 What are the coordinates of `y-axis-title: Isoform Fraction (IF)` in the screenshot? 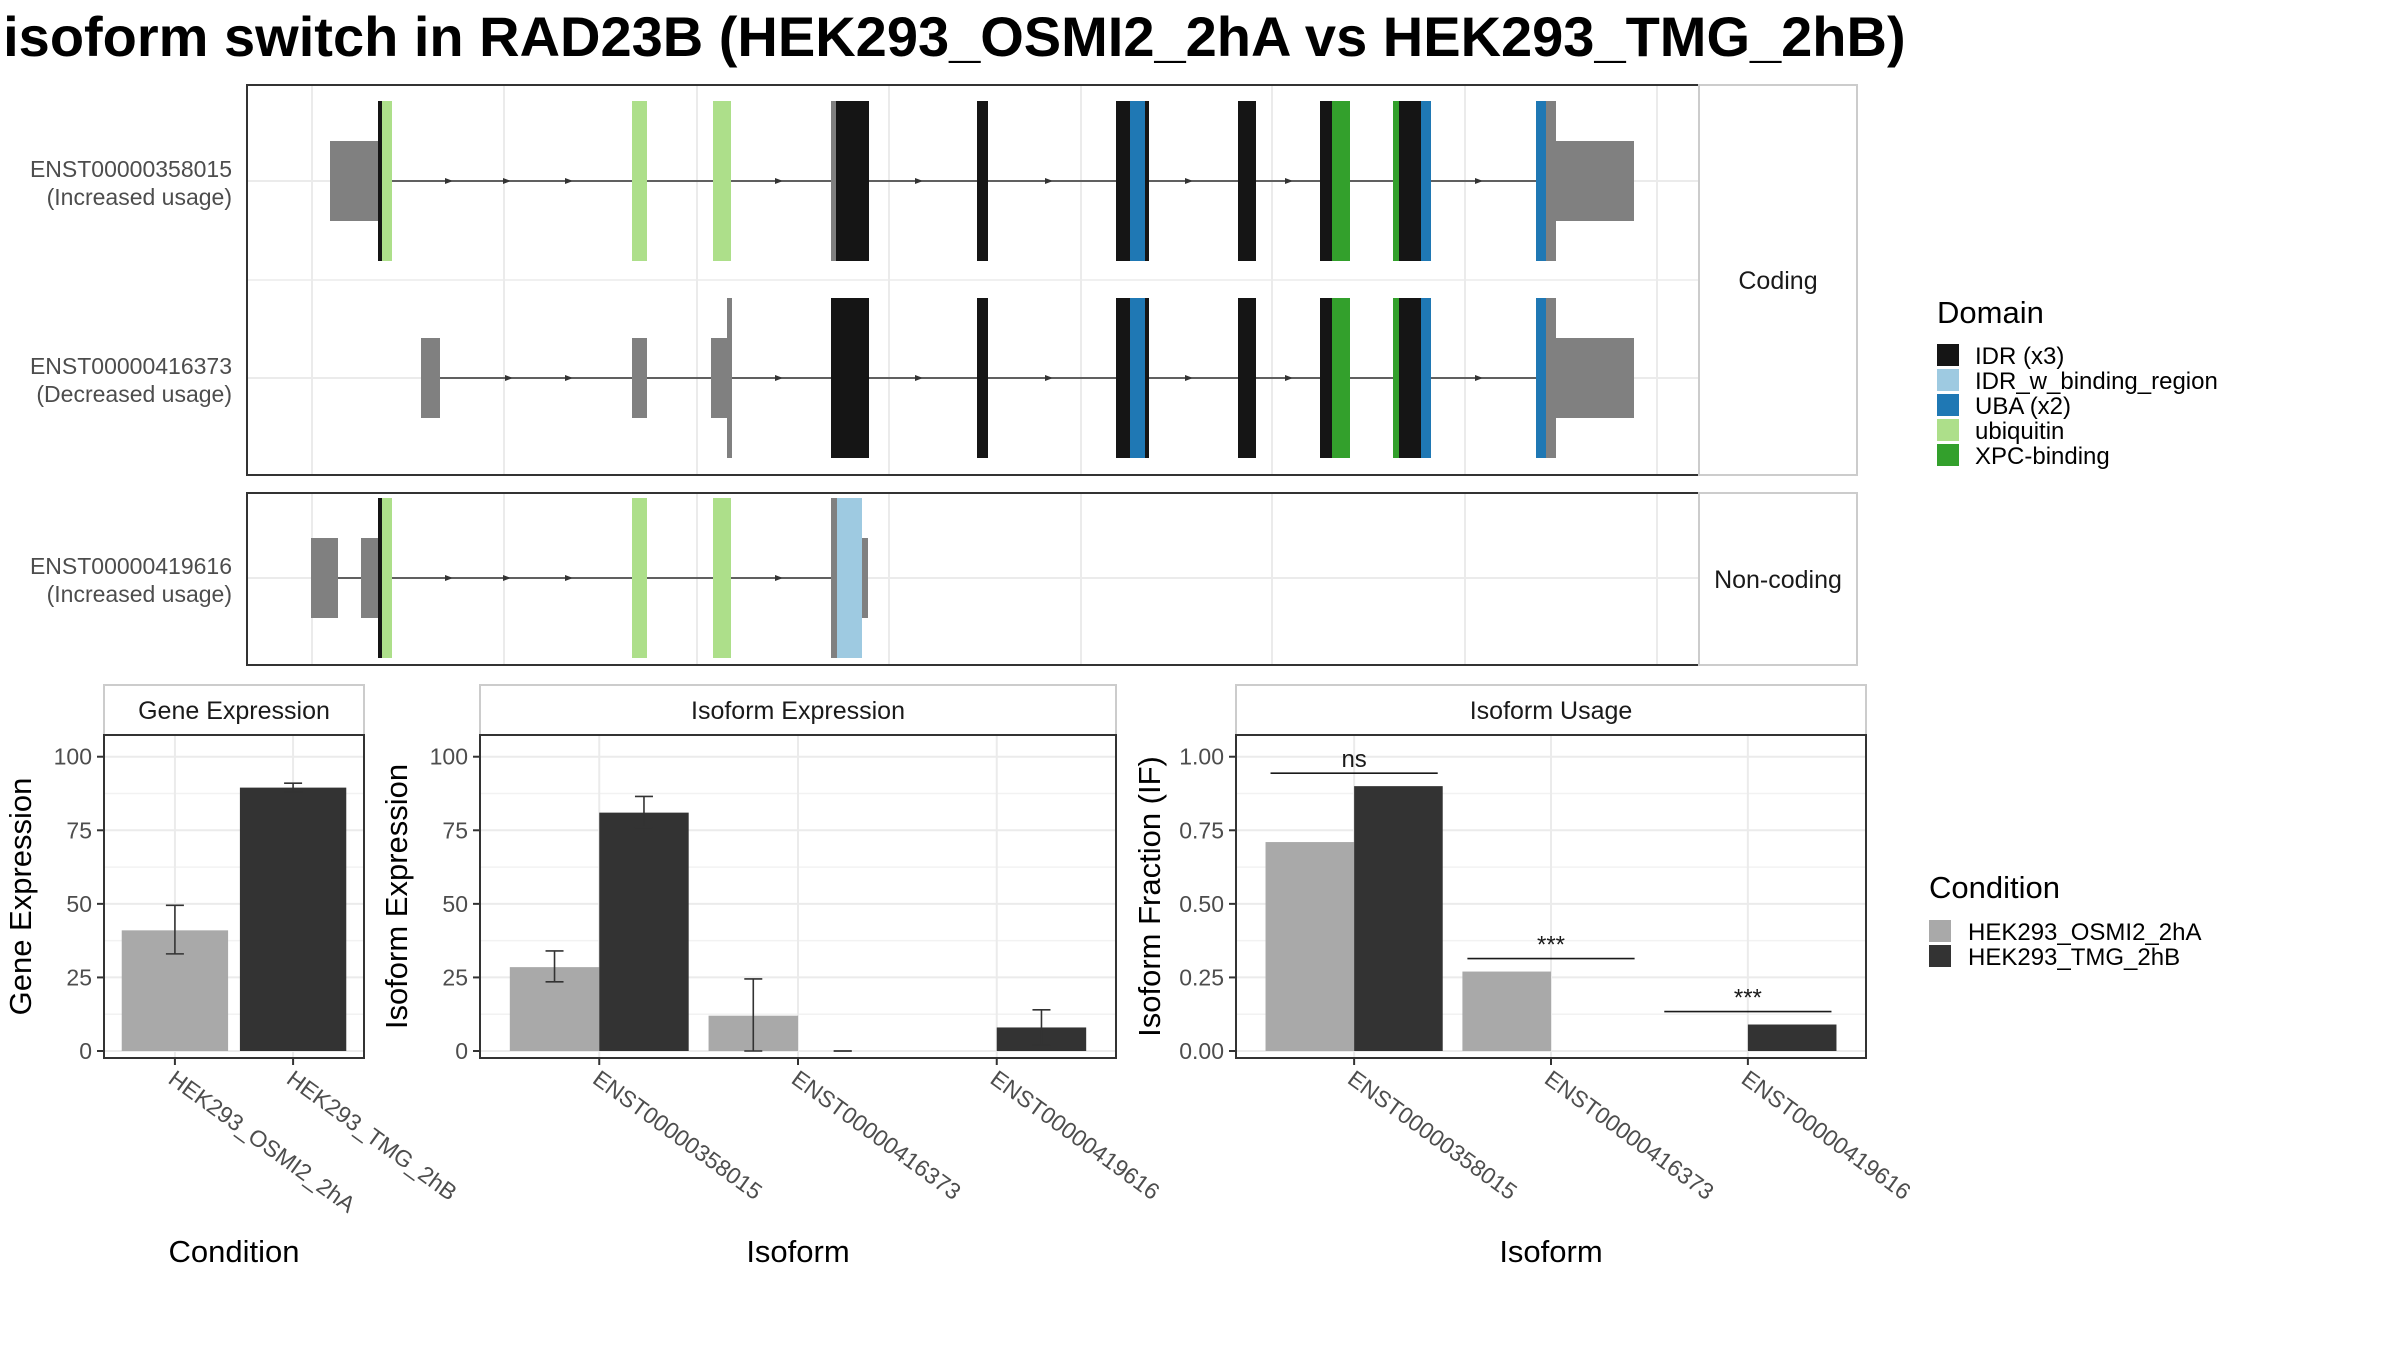 It's located at (1149, 896).